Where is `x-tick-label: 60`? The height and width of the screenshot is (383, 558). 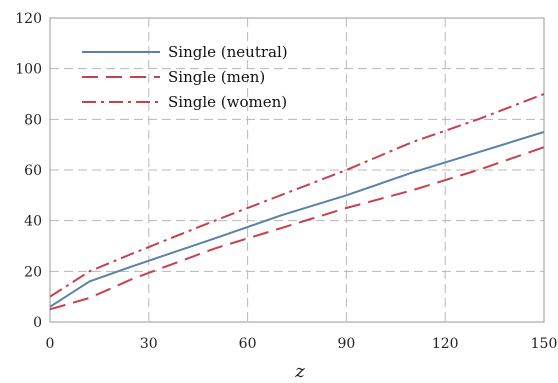 x-tick-label: 60 is located at coordinates (248, 344).